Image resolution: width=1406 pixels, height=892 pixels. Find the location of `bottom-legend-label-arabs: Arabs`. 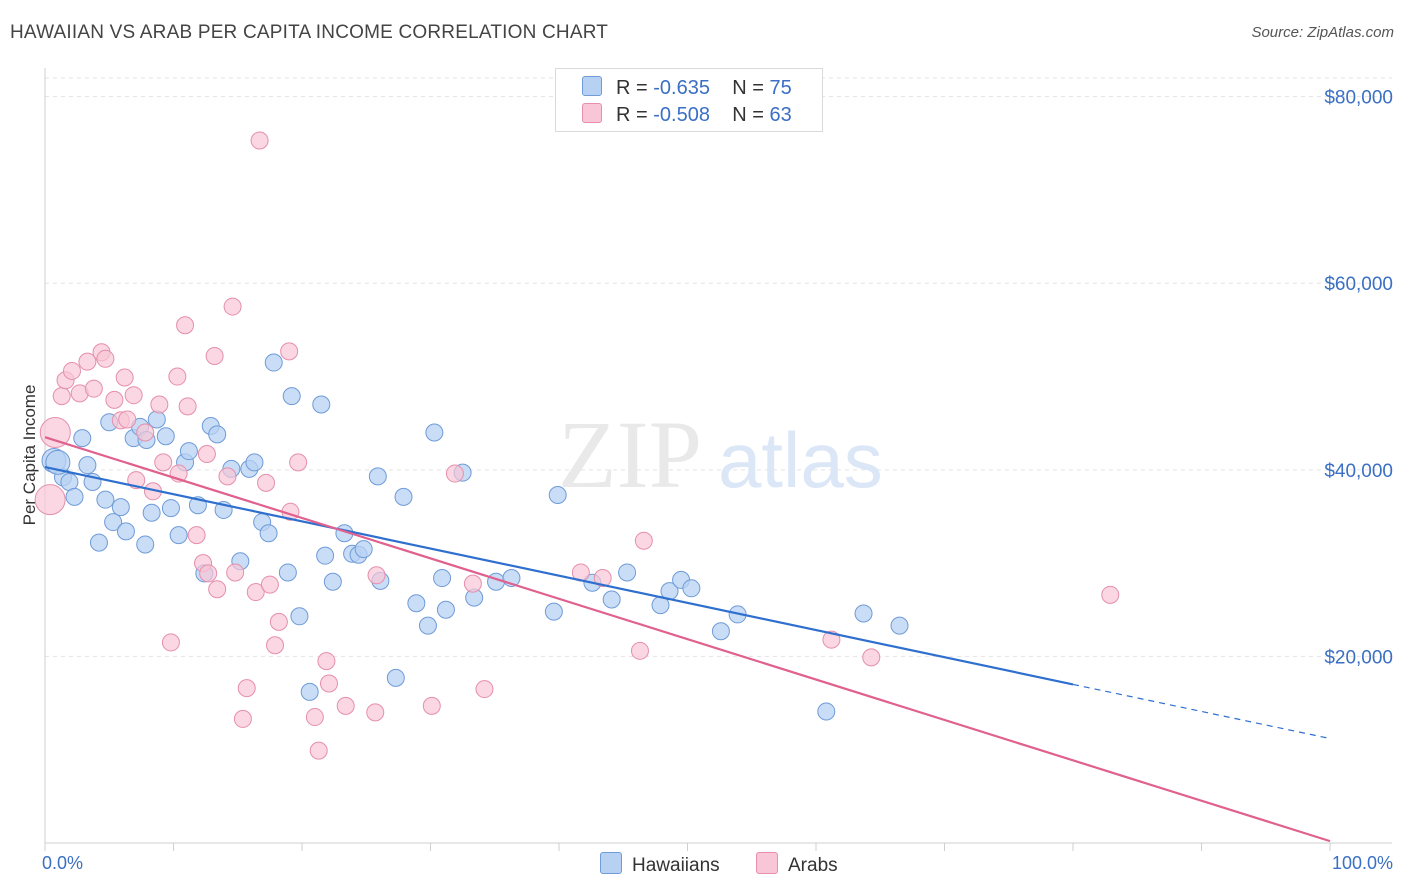

bottom-legend-label-arabs: Arabs is located at coordinates (813, 865).